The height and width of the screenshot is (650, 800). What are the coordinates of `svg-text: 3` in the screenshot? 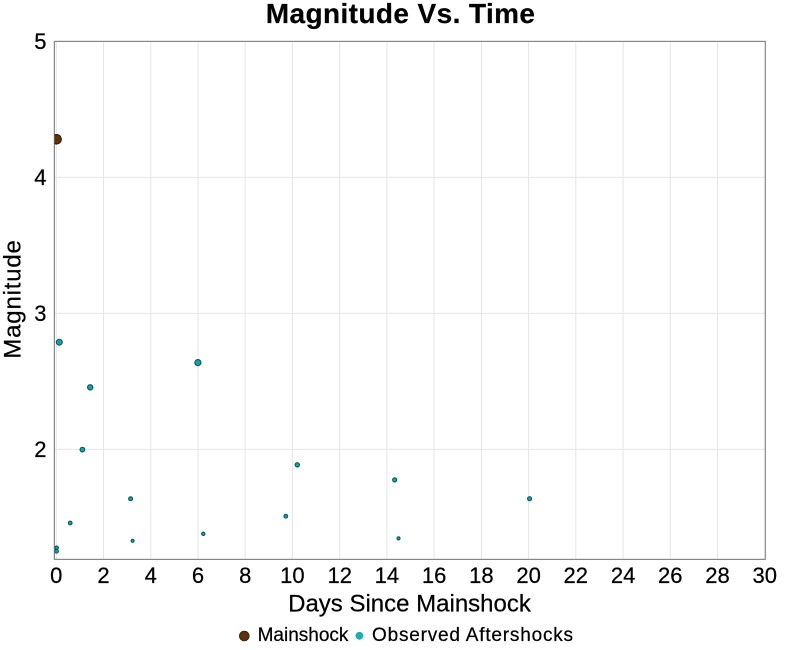 It's located at (40, 313).